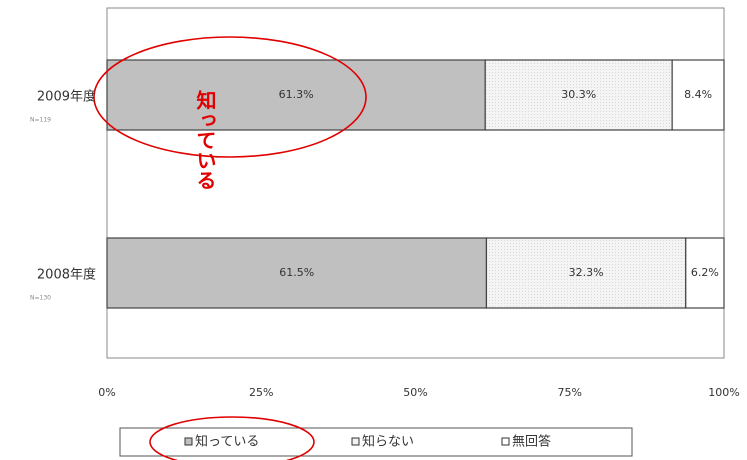 Image resolution: width=747 pixels, height=460 pixels. What do you see at coordinates (578, 94) in the screenshot?
I see `value-label: 30.3%` at bounding box center [578, 94].